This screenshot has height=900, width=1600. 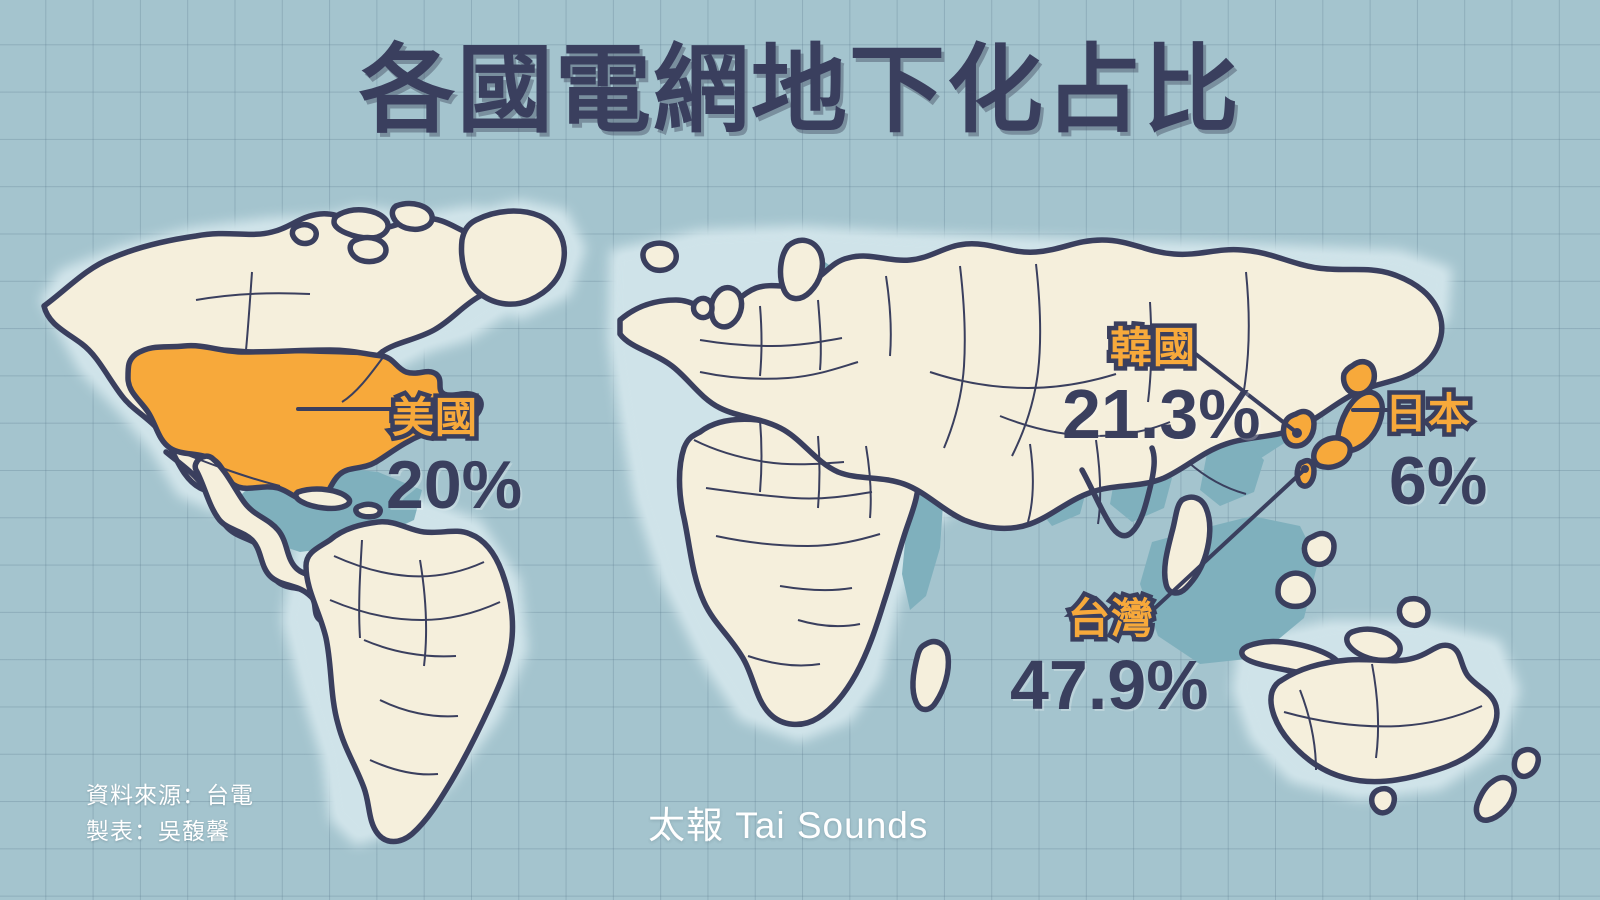 I want to click on callout-kr-percent: 21.3%, so click(x=1161, y=414).